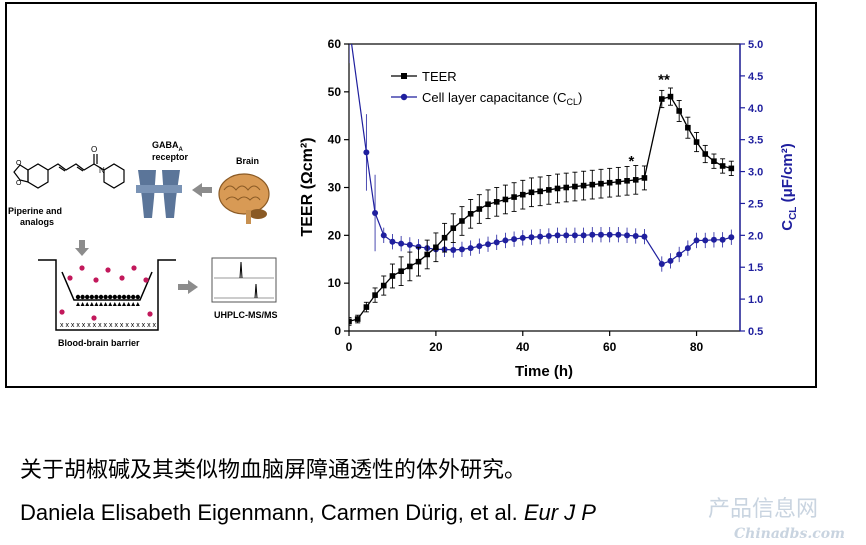 The image size is (866, 545). Describe the element at coordinates (631, 161) in the screenshot. I see `significance-marker: *` at that location.